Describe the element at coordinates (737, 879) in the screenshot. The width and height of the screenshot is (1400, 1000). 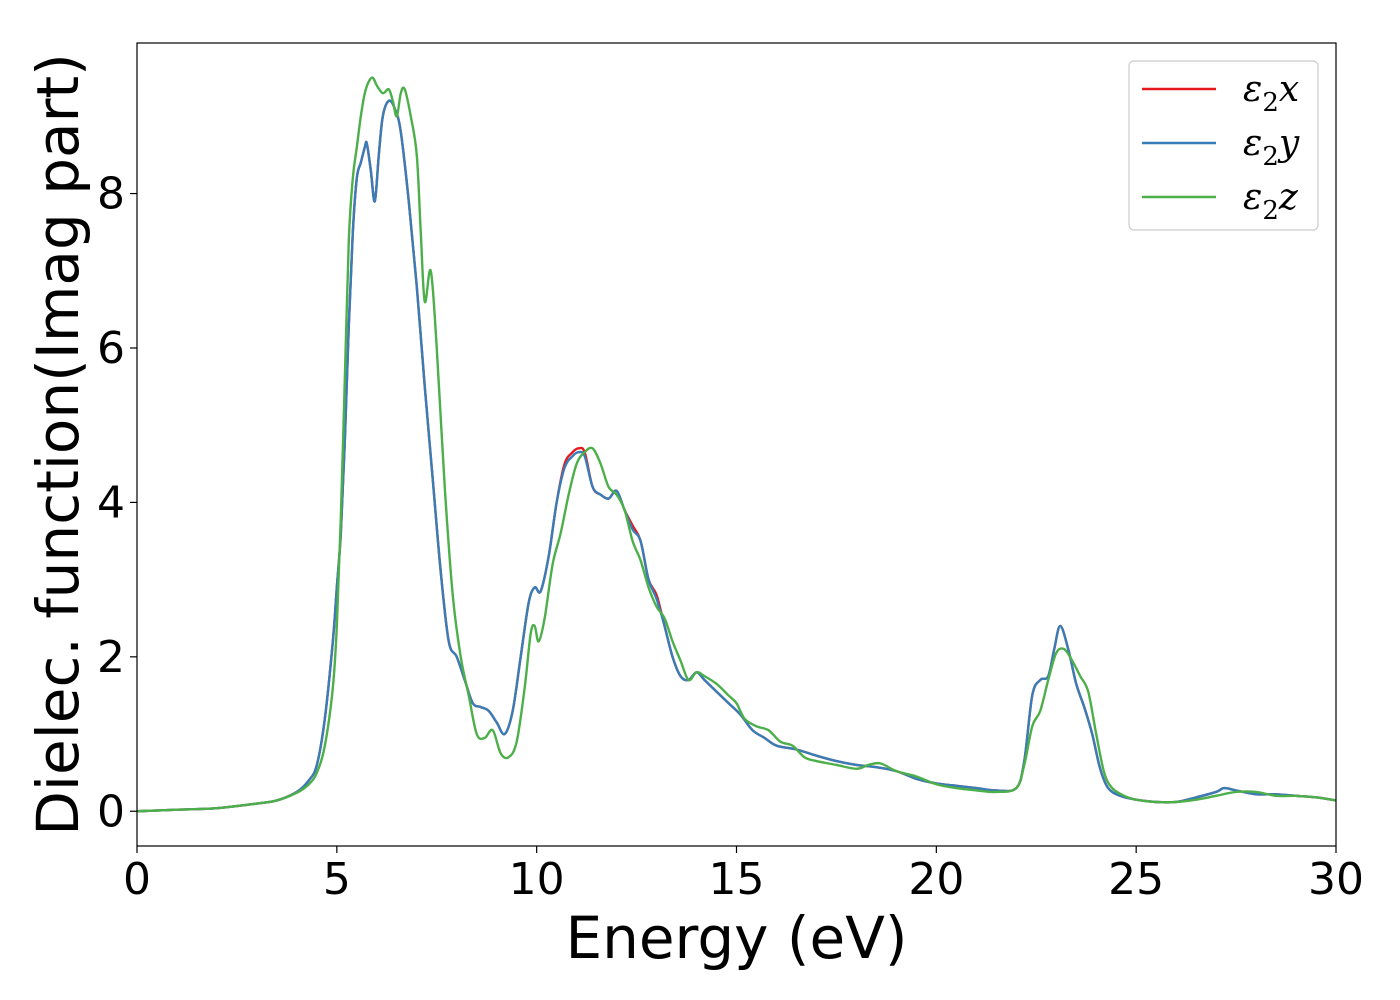
I see `x-tick-label: 15` at that location.